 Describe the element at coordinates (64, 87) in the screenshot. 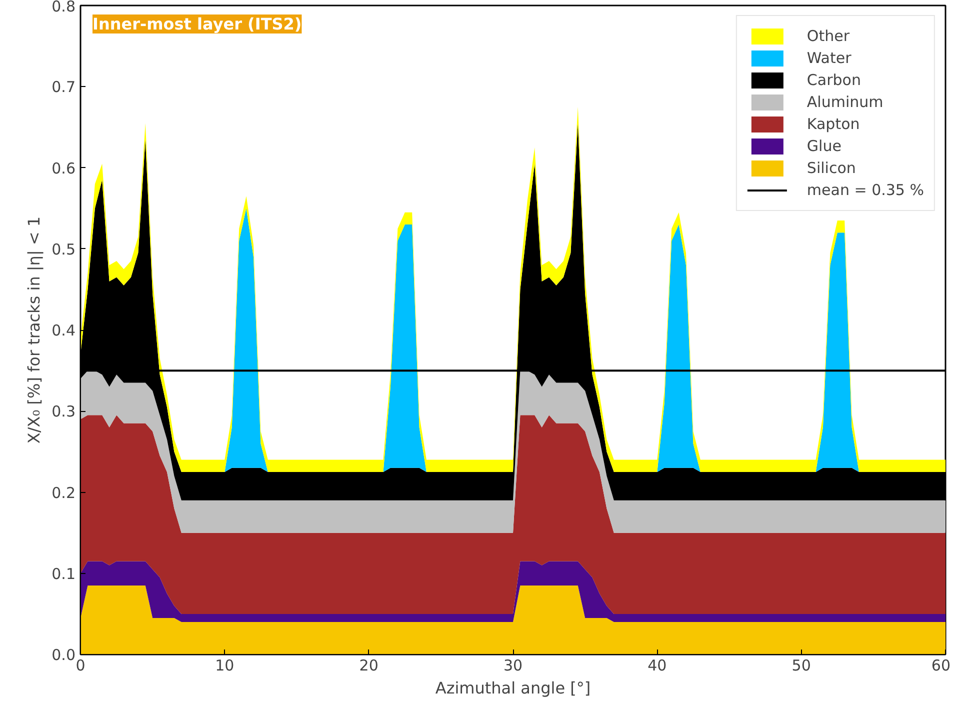

I see `y-tick-label: 0.7` at that location.